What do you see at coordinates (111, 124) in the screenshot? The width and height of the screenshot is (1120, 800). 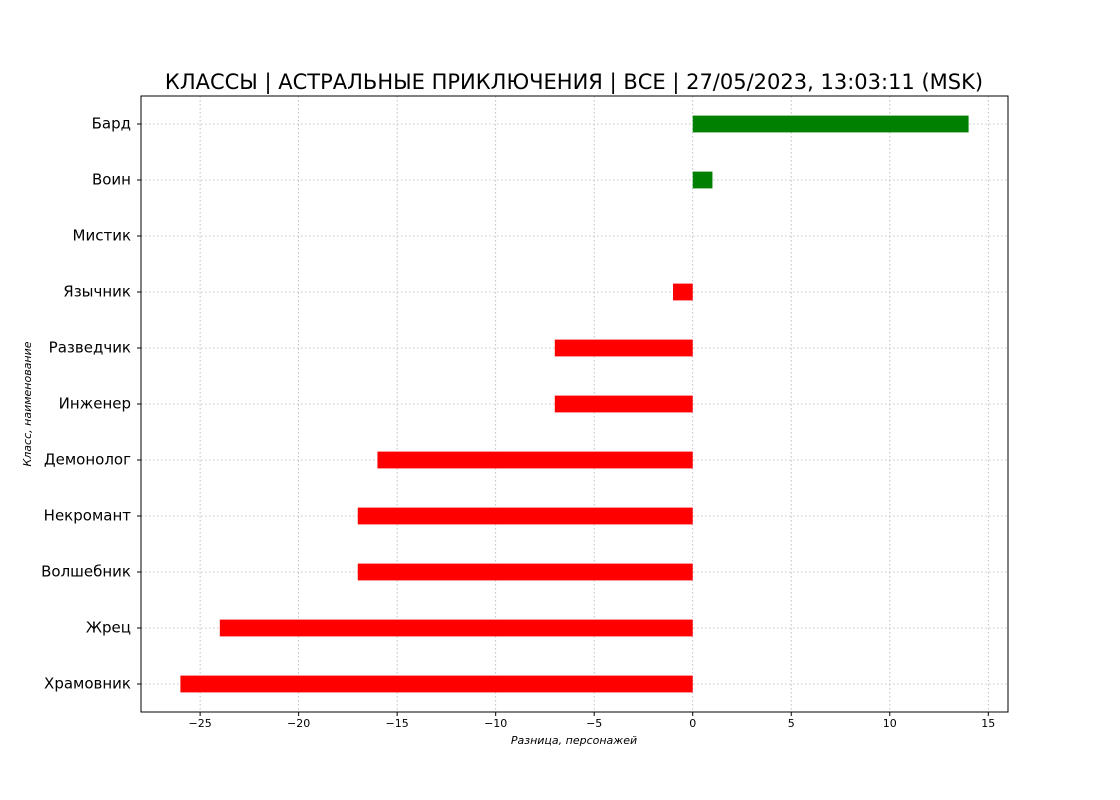 I see `y-tick-label: Бард` at bounding box center [111, 124].